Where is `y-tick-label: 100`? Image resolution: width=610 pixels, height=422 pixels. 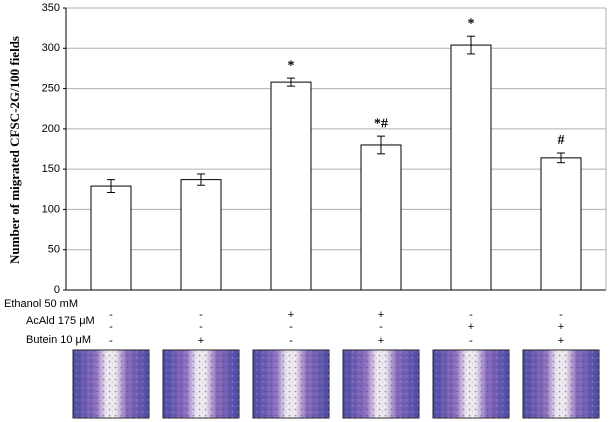 y-tick-label: 100 is located at coordinates (51, 209).